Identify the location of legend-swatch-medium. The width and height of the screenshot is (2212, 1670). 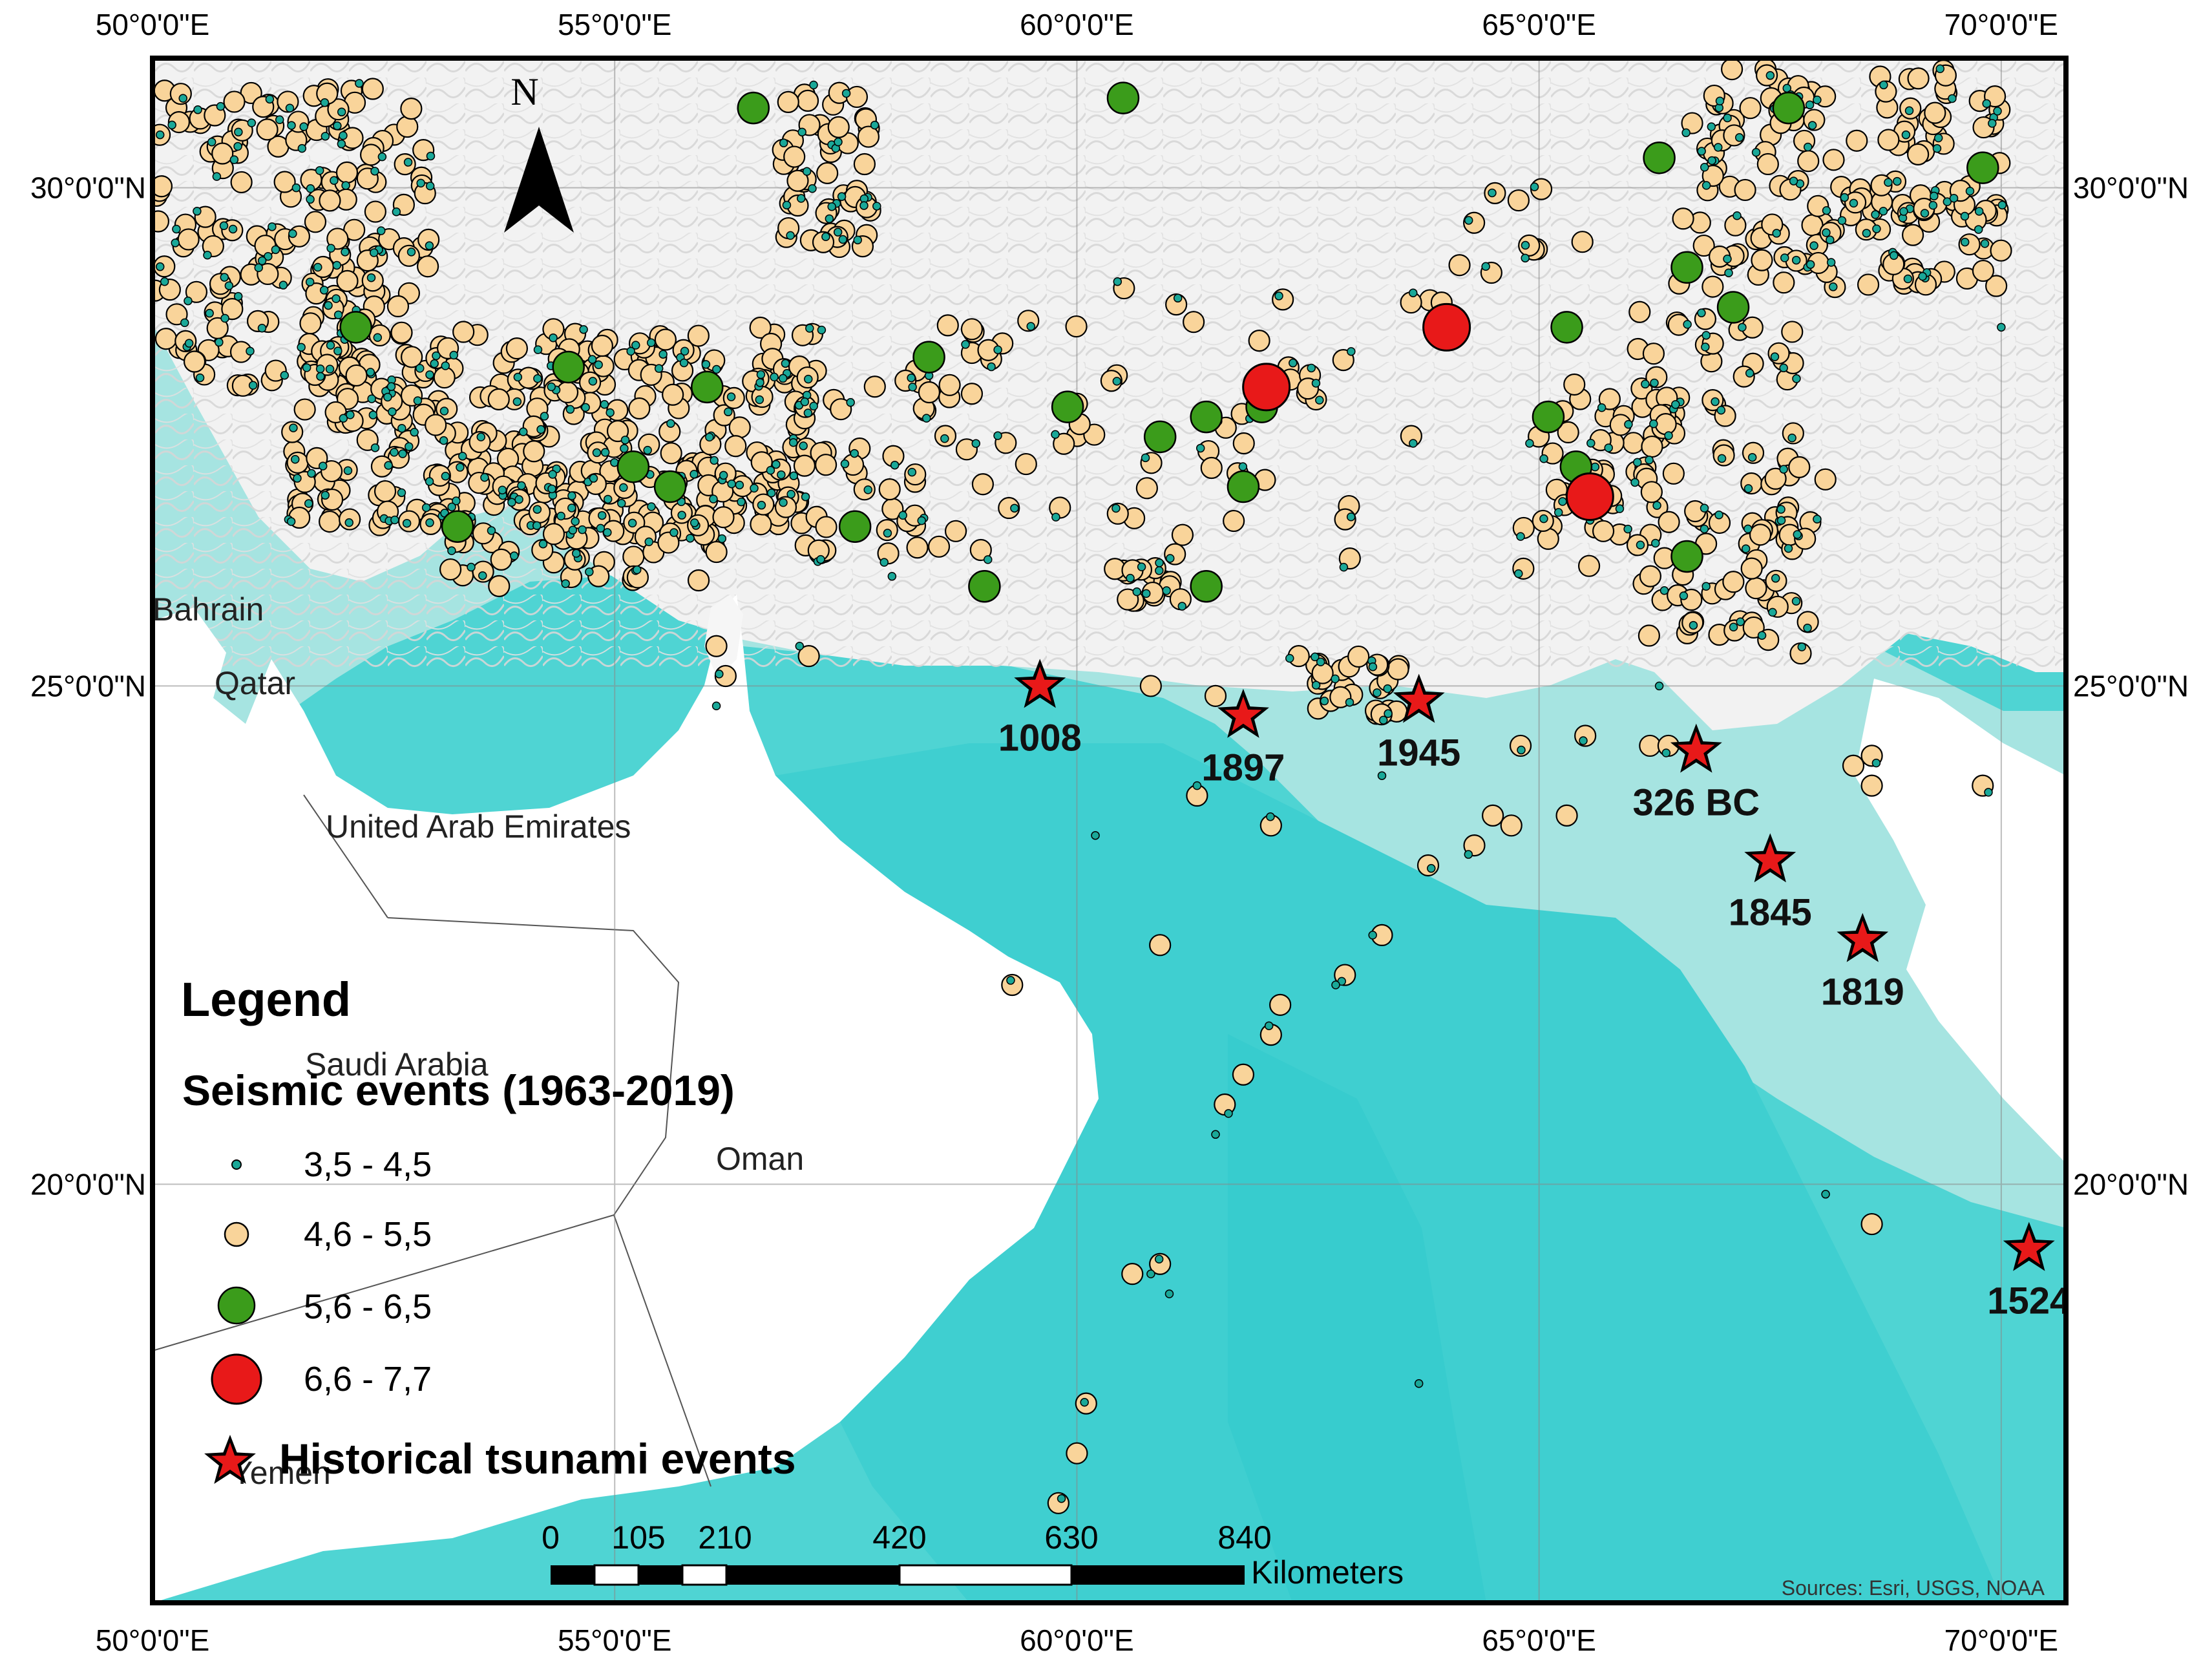
(236, 1234).